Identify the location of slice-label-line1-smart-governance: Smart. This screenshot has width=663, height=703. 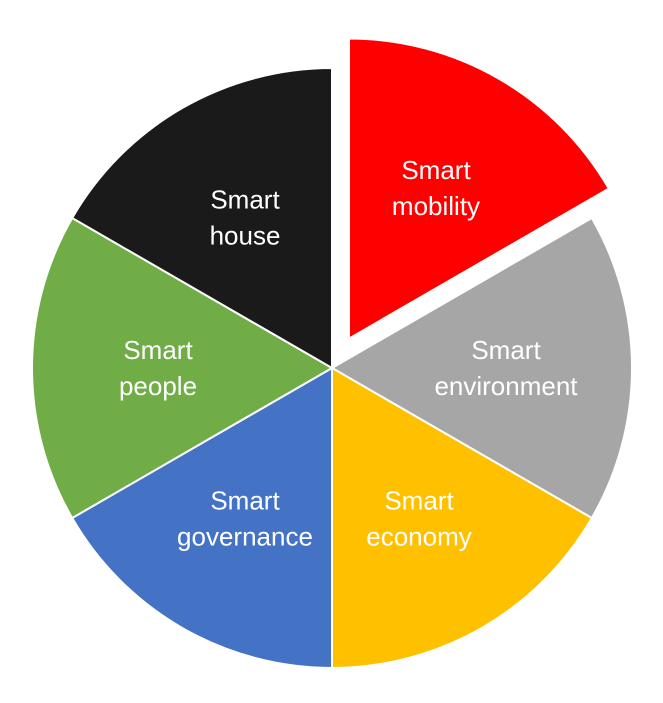
(245, 501).